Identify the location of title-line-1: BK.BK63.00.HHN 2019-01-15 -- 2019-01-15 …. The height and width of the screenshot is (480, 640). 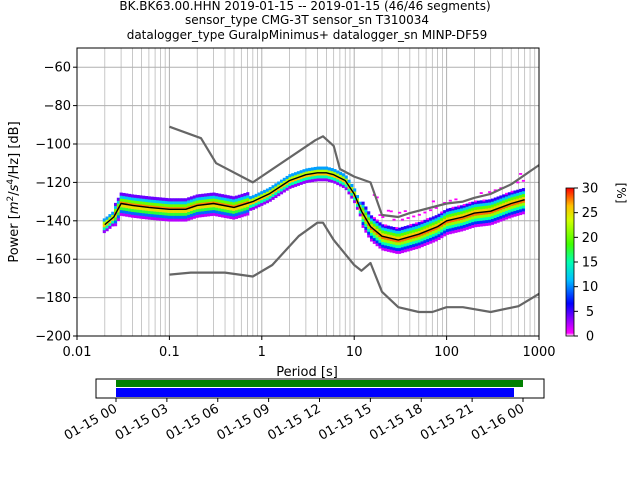
(304, 6).